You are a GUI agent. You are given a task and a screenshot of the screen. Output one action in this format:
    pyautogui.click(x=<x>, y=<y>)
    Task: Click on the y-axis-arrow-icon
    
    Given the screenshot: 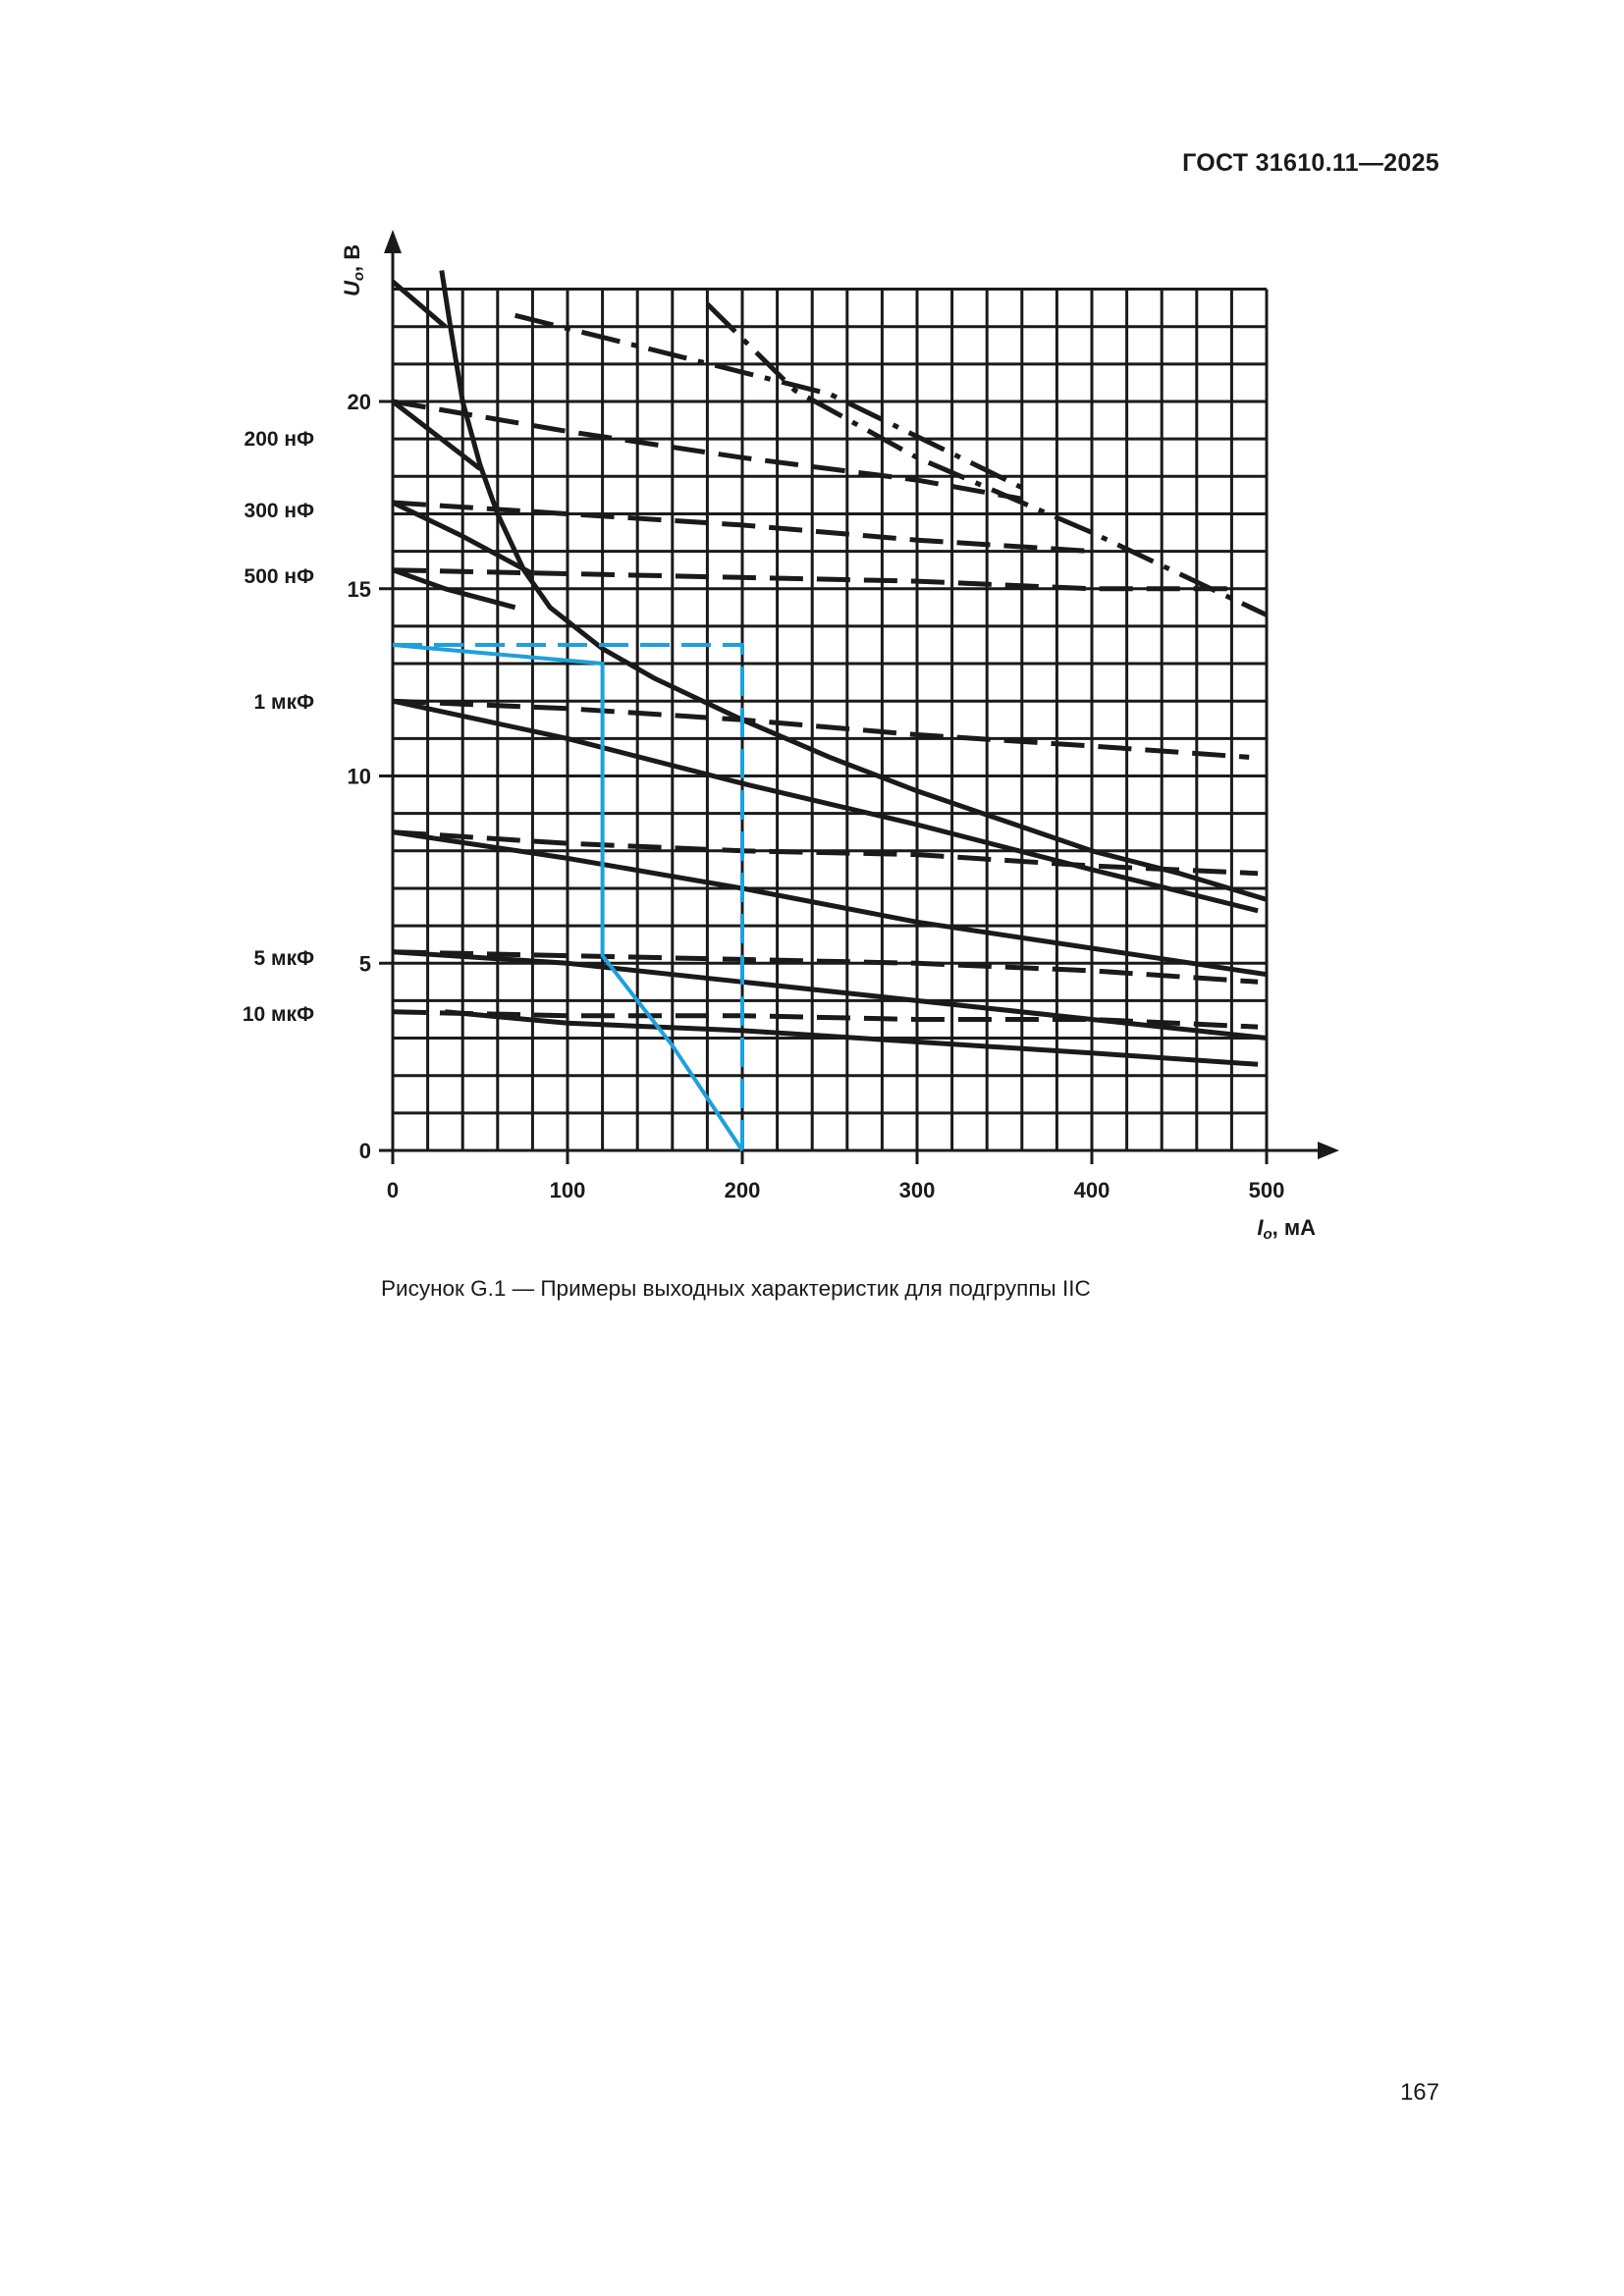 What is the action you would take?
    pyautogui.click(x=393, y=242)
    